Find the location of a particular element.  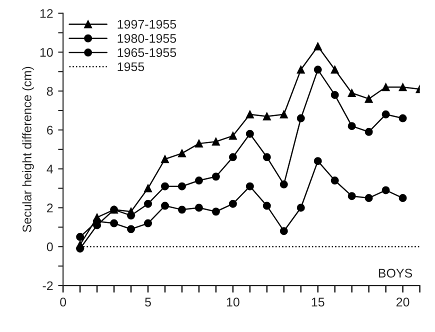

y-axis-title: Secular height difference (cm) is located at coordinates (28, 149).